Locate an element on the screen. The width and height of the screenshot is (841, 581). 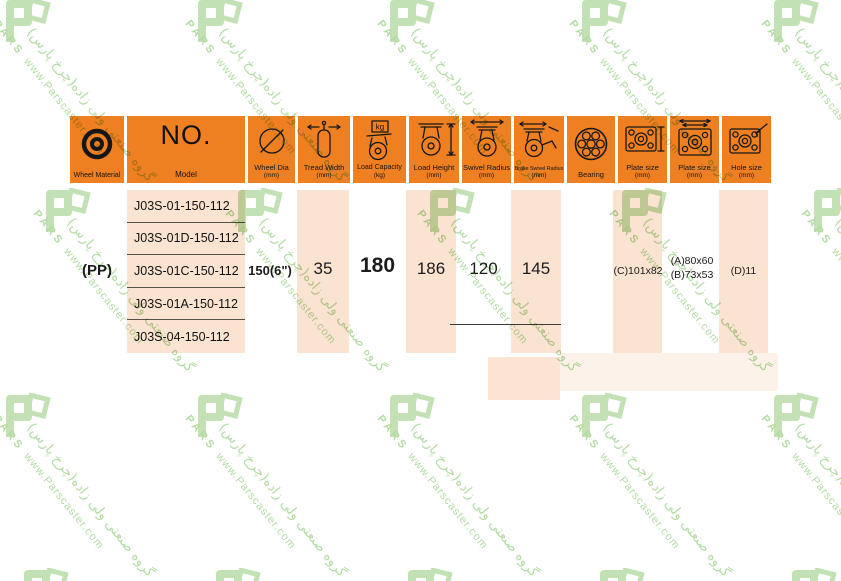
kg-icon-text: kg is located at coordinates (379, 126).